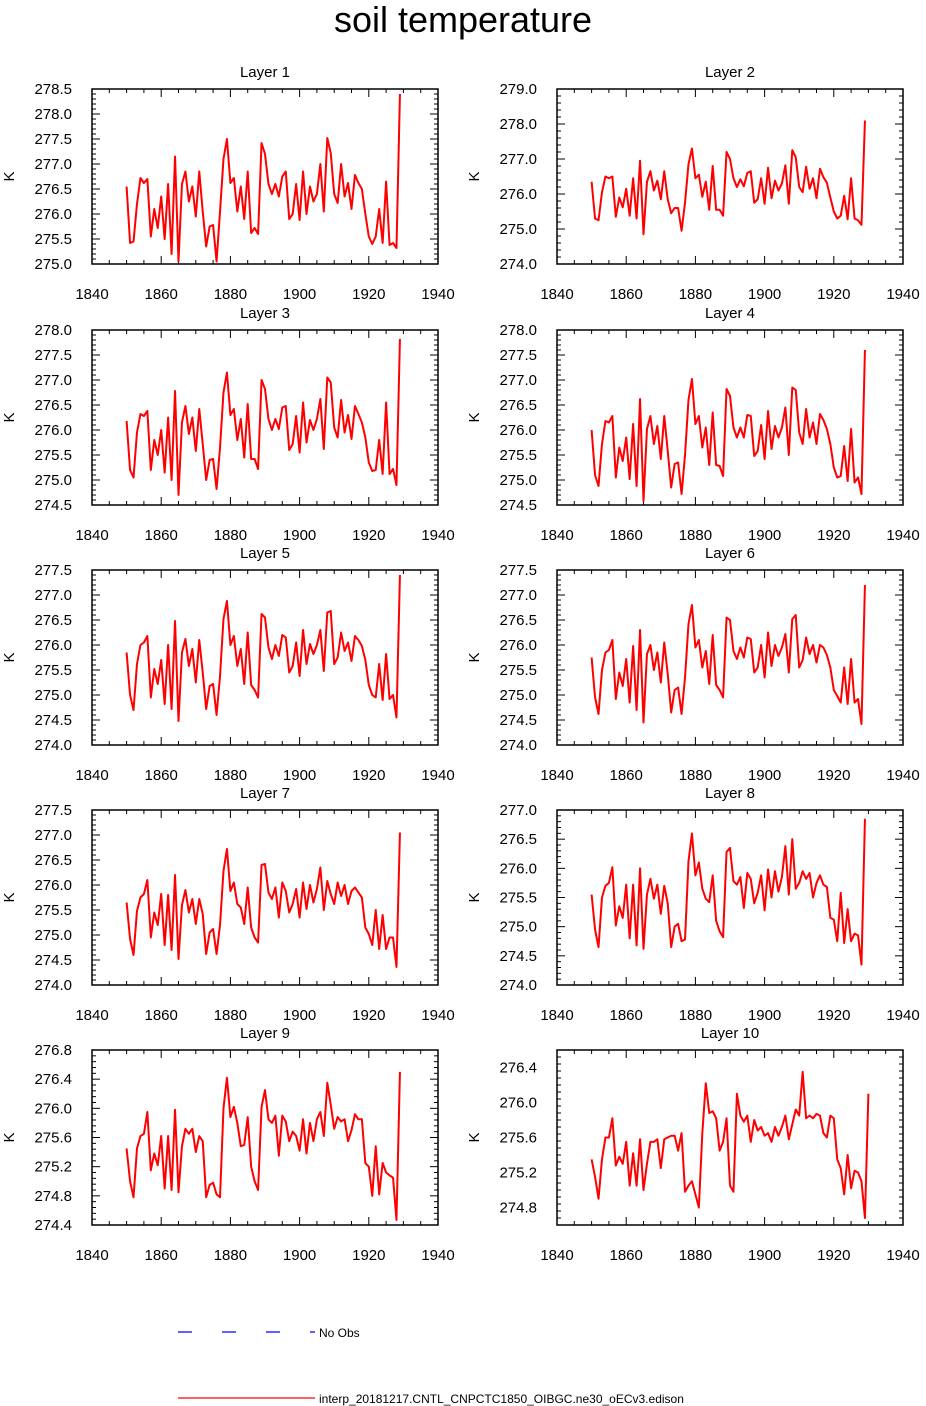 The width and height of the screenshot is (926, 1406). What do you see at coordinates (730, 793) in the screenshot?
I see `panel-title: Layer 8` at bounding box center [730, 793].